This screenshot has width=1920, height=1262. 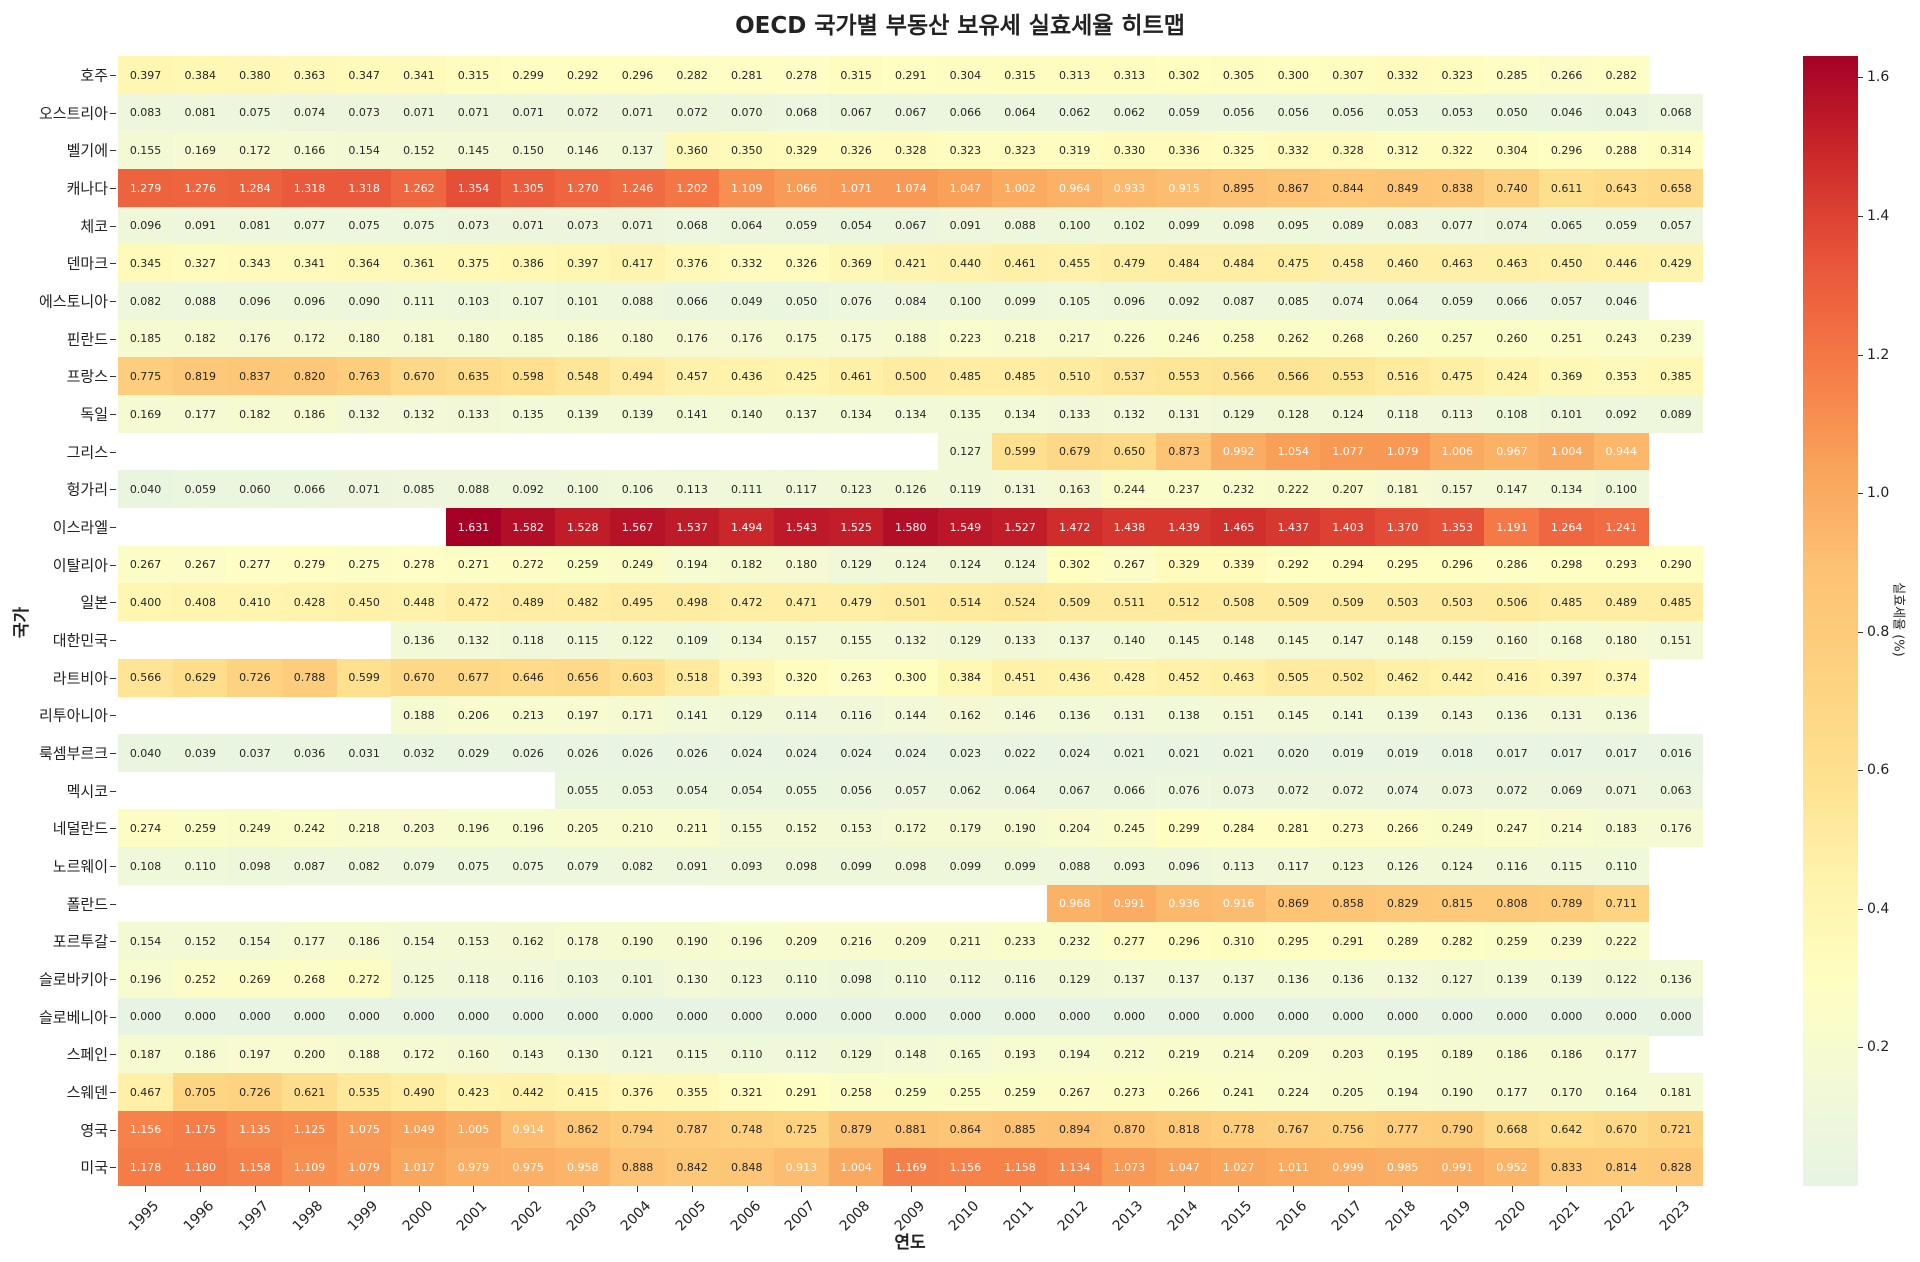 What do you see at coordinates (583, 188) in the screenshot?
I see `heatmap-cell: 1.270` at bounding box center [583, 188].